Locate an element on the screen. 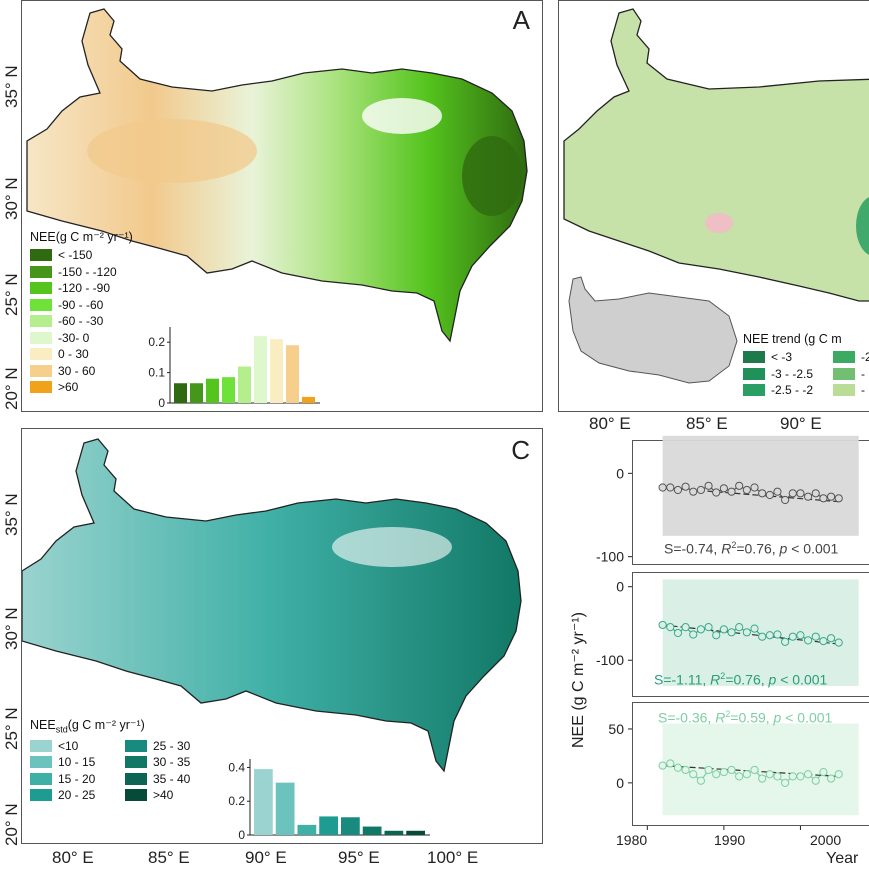 The width and height of the screenshot is (869, 869). panel-a-legend-label: >60 is located at coordinates (68, 387).